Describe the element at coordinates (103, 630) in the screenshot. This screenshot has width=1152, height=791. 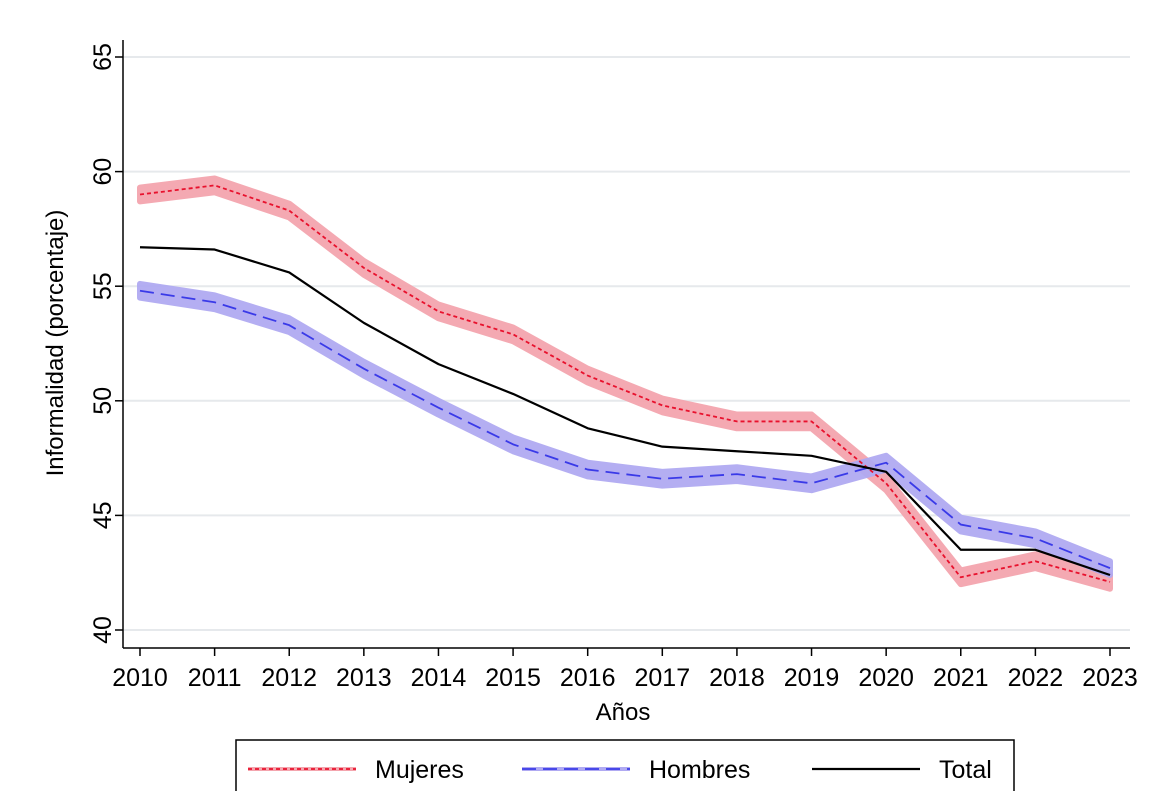
I see `y-tick-label-40: 40` at that location.